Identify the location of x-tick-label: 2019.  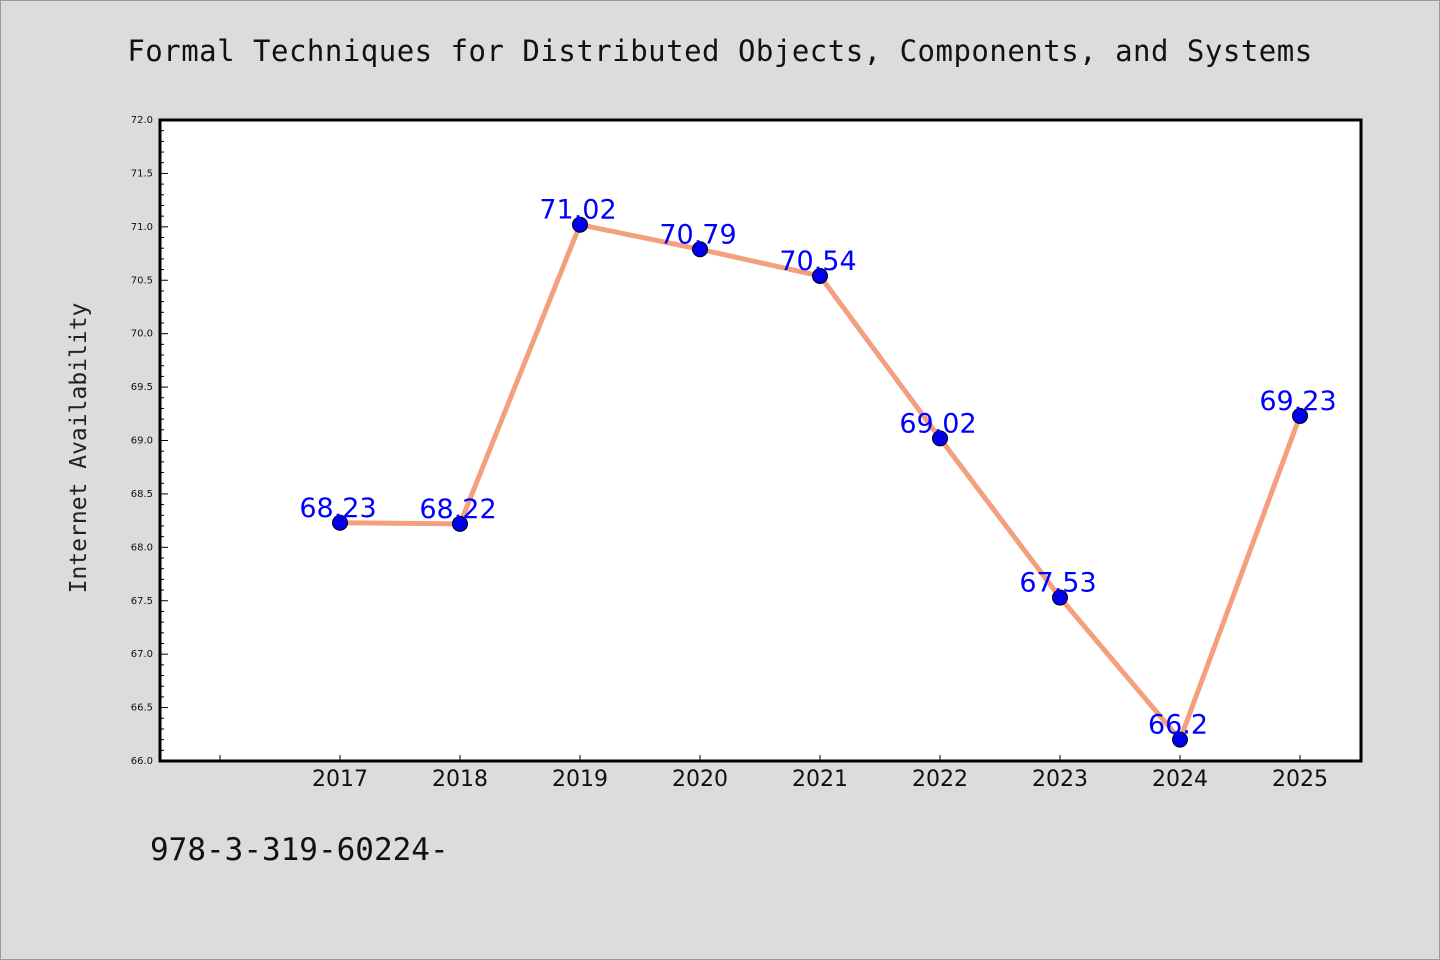
(580, 779).